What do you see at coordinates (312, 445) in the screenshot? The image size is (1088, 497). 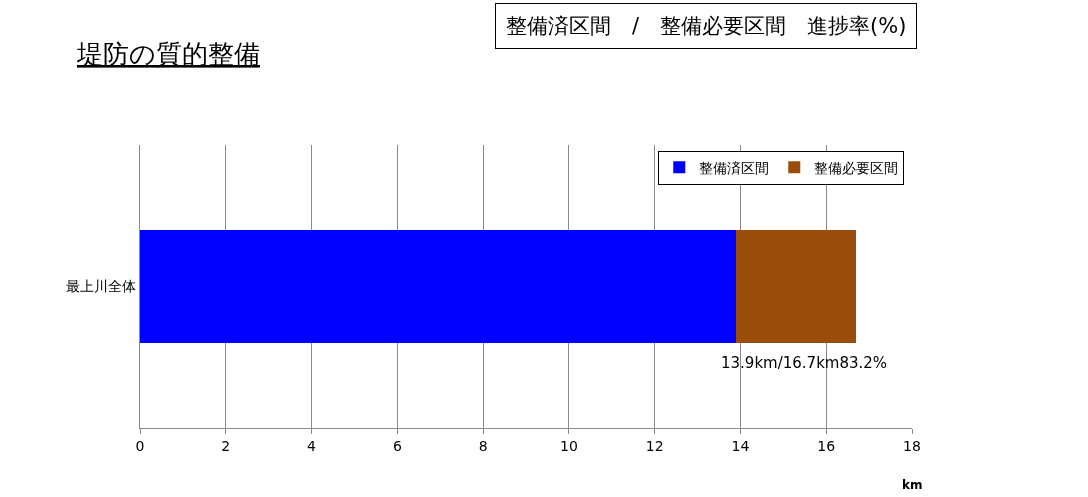 I see `x-tick-label: 4` at bounding box center [312, 445].